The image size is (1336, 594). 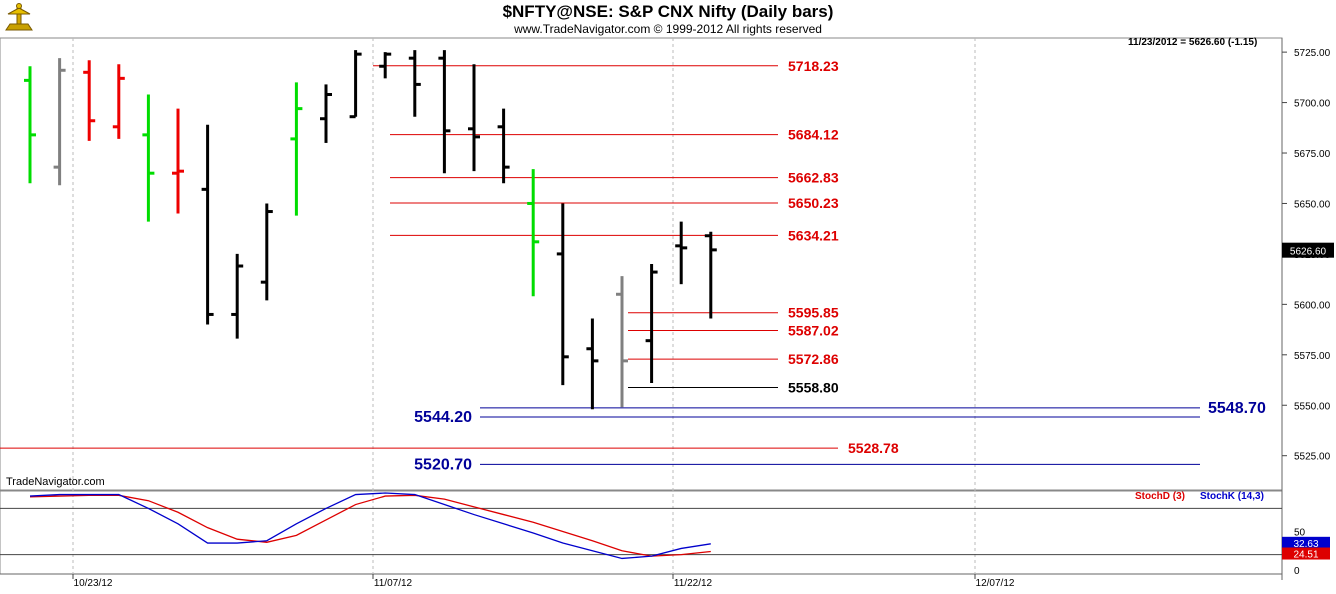 What do you see at coordinates (1312, 104) in the screenshot?
I see `y-tick-label: 5700.00` at bounding box center [1312, 104].